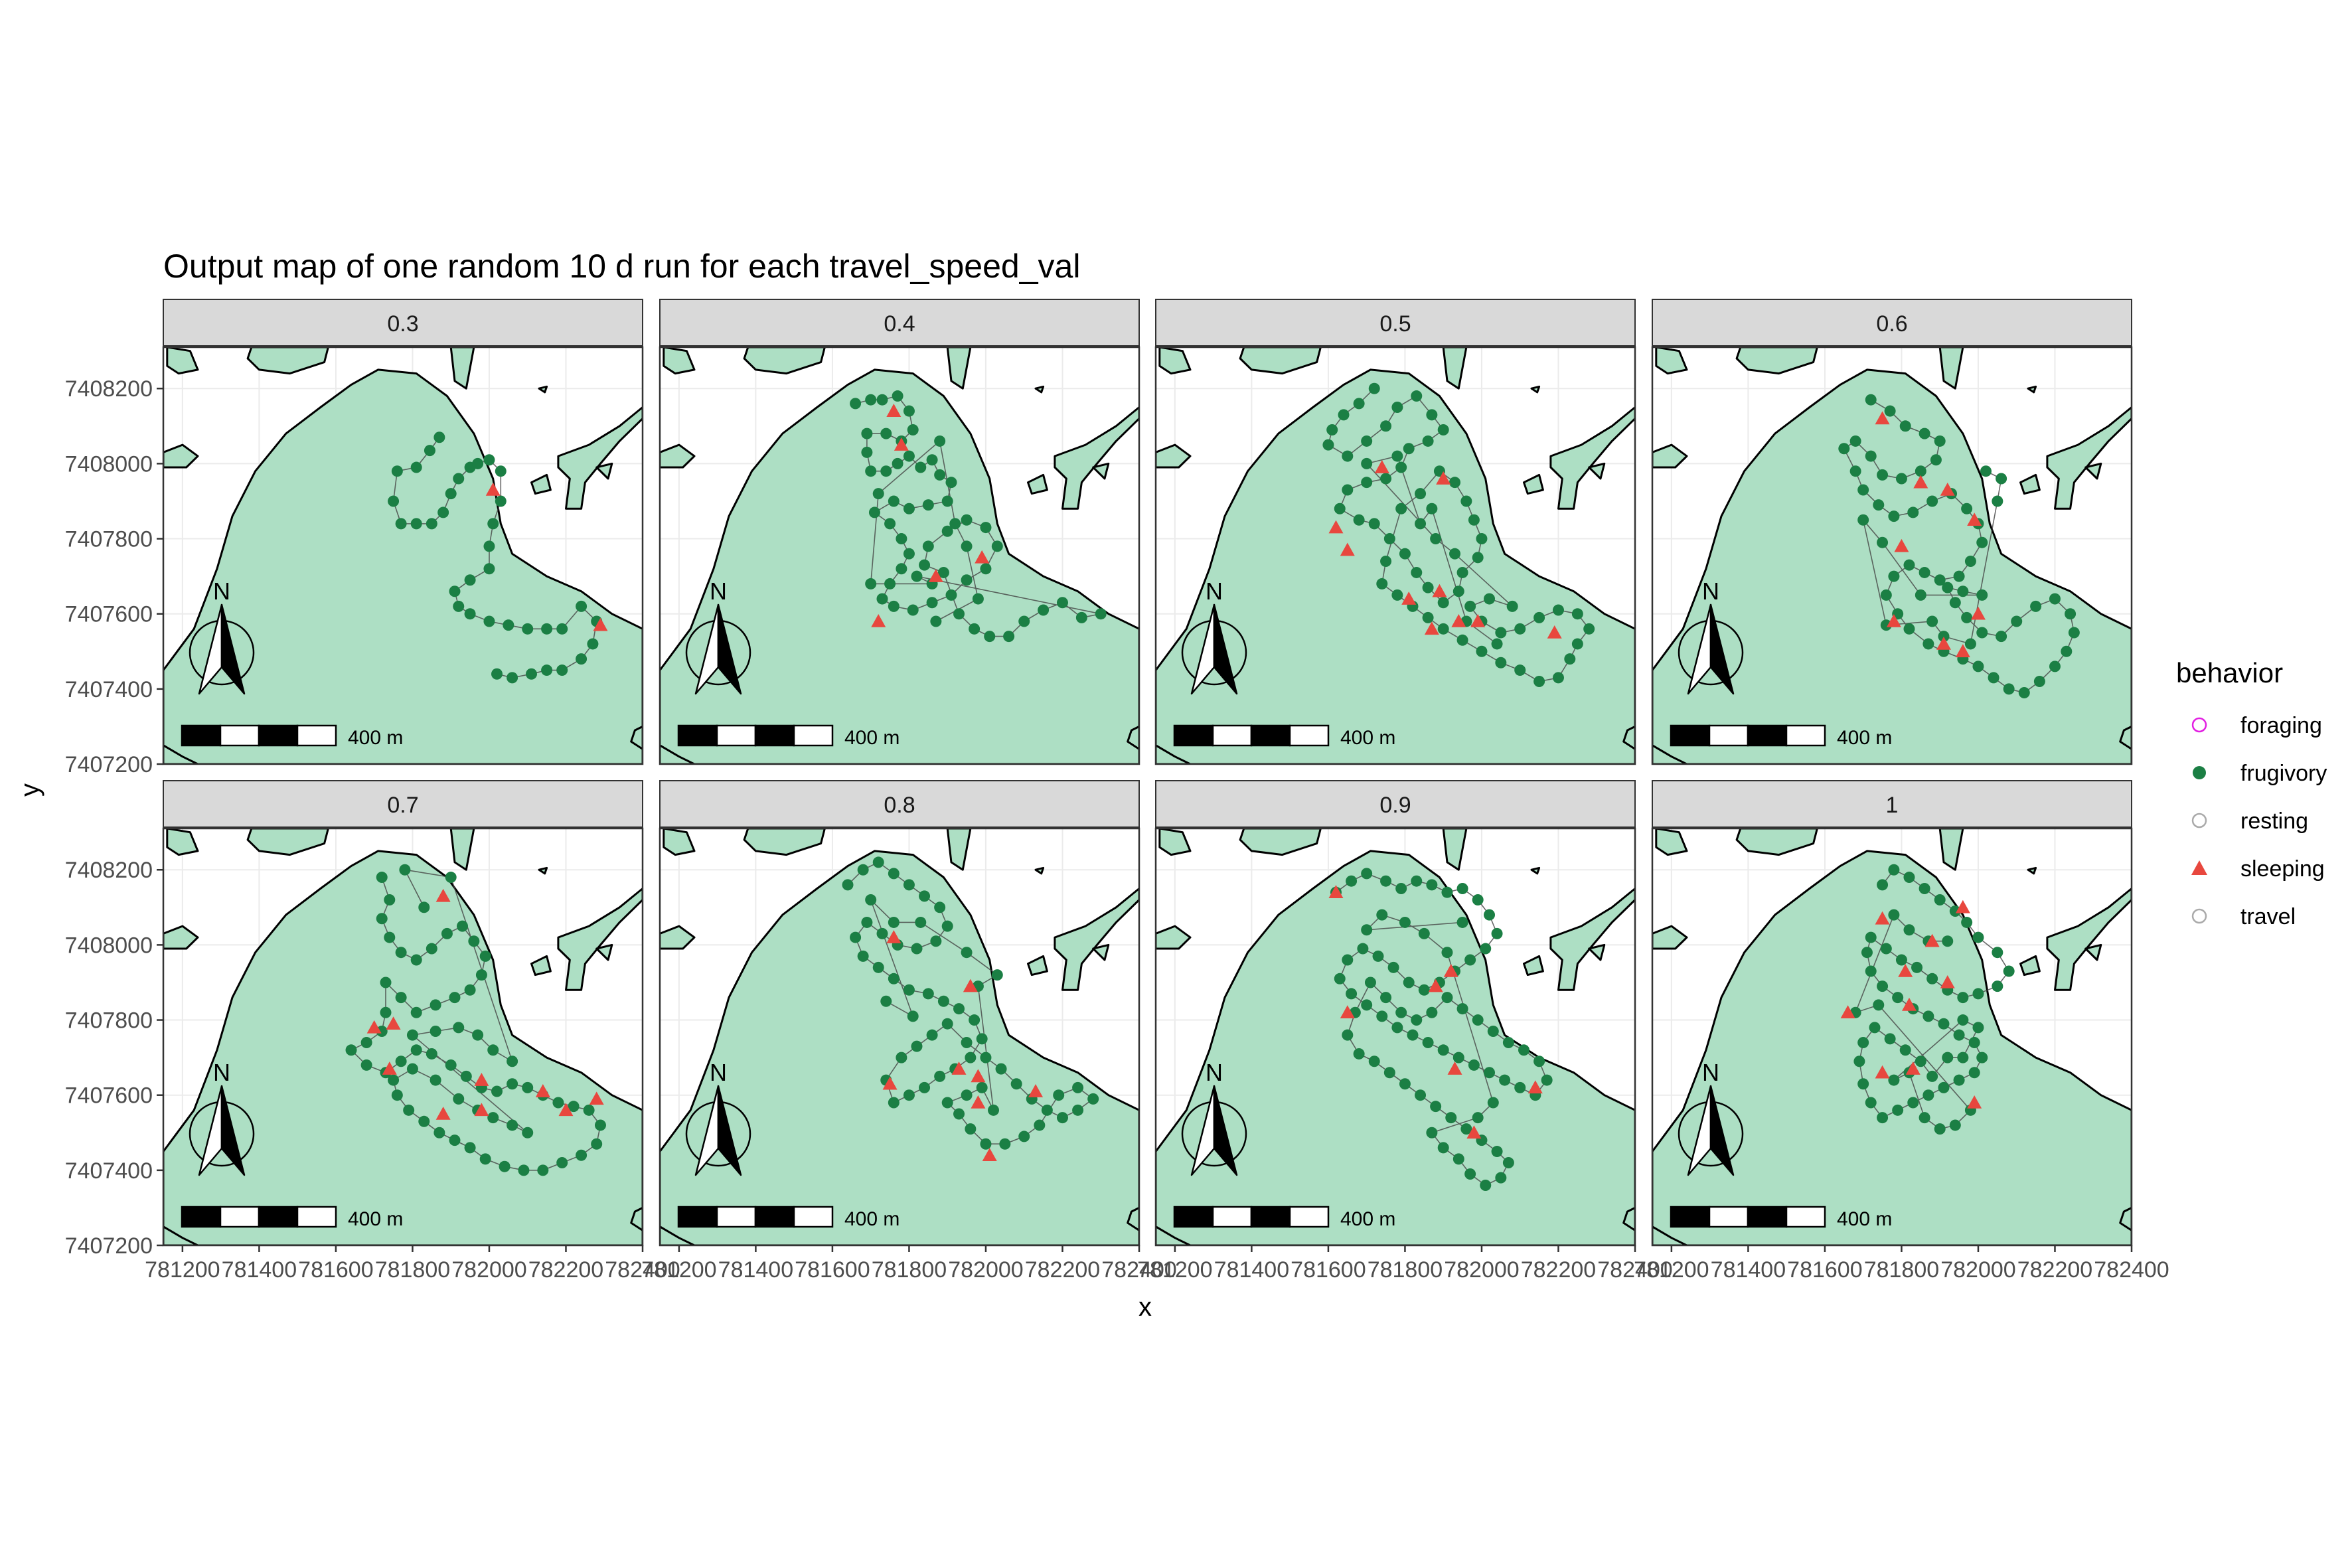 The width and height of the screenshot is (2352, 1568). What do you see at coordinates (109, 1021) in the screenshot?
I see `y-tick-label: 7407800` at bounding box center [109, 1021].